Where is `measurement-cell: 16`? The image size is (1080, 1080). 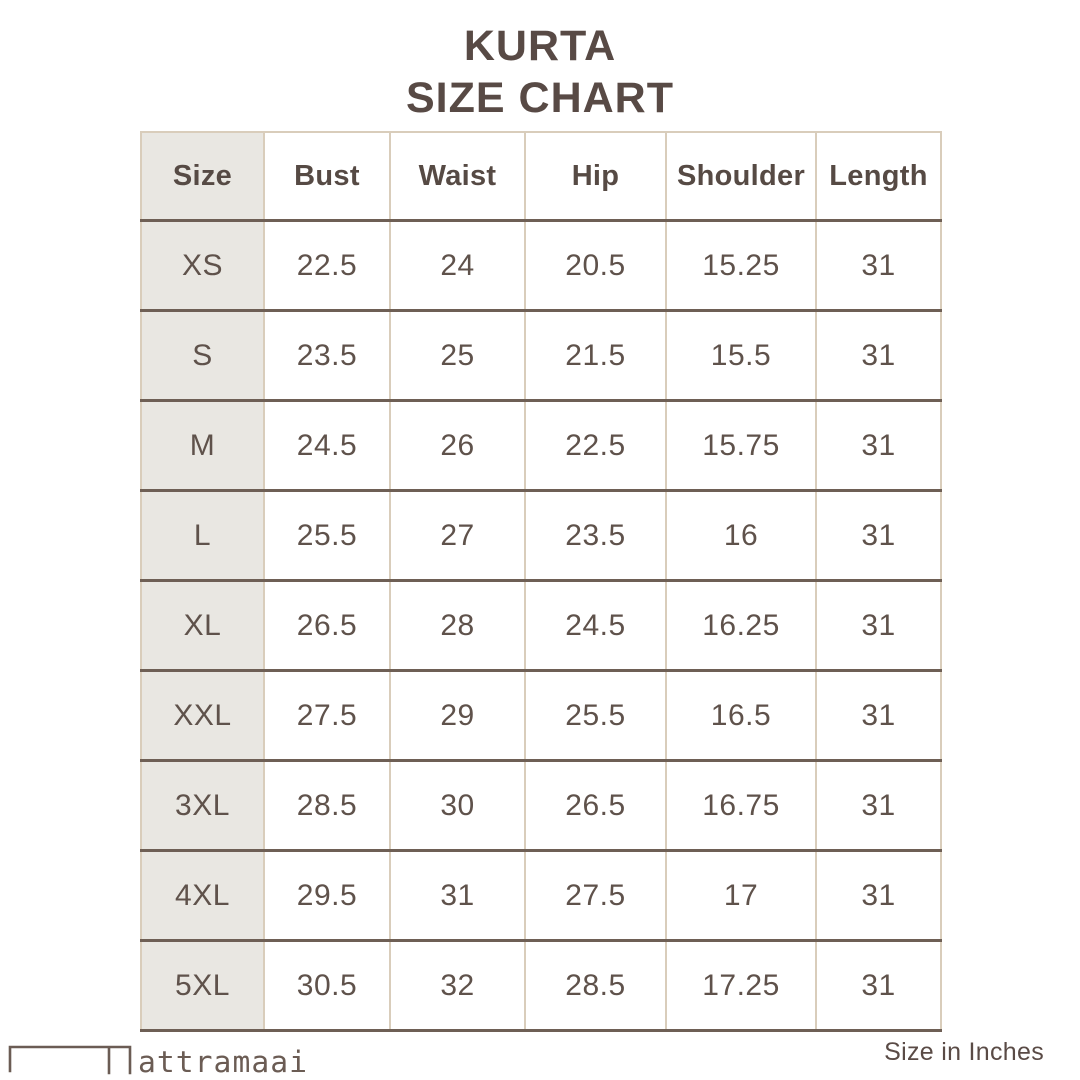
measurement-cell: 16 is located at coordinates (741, 535).